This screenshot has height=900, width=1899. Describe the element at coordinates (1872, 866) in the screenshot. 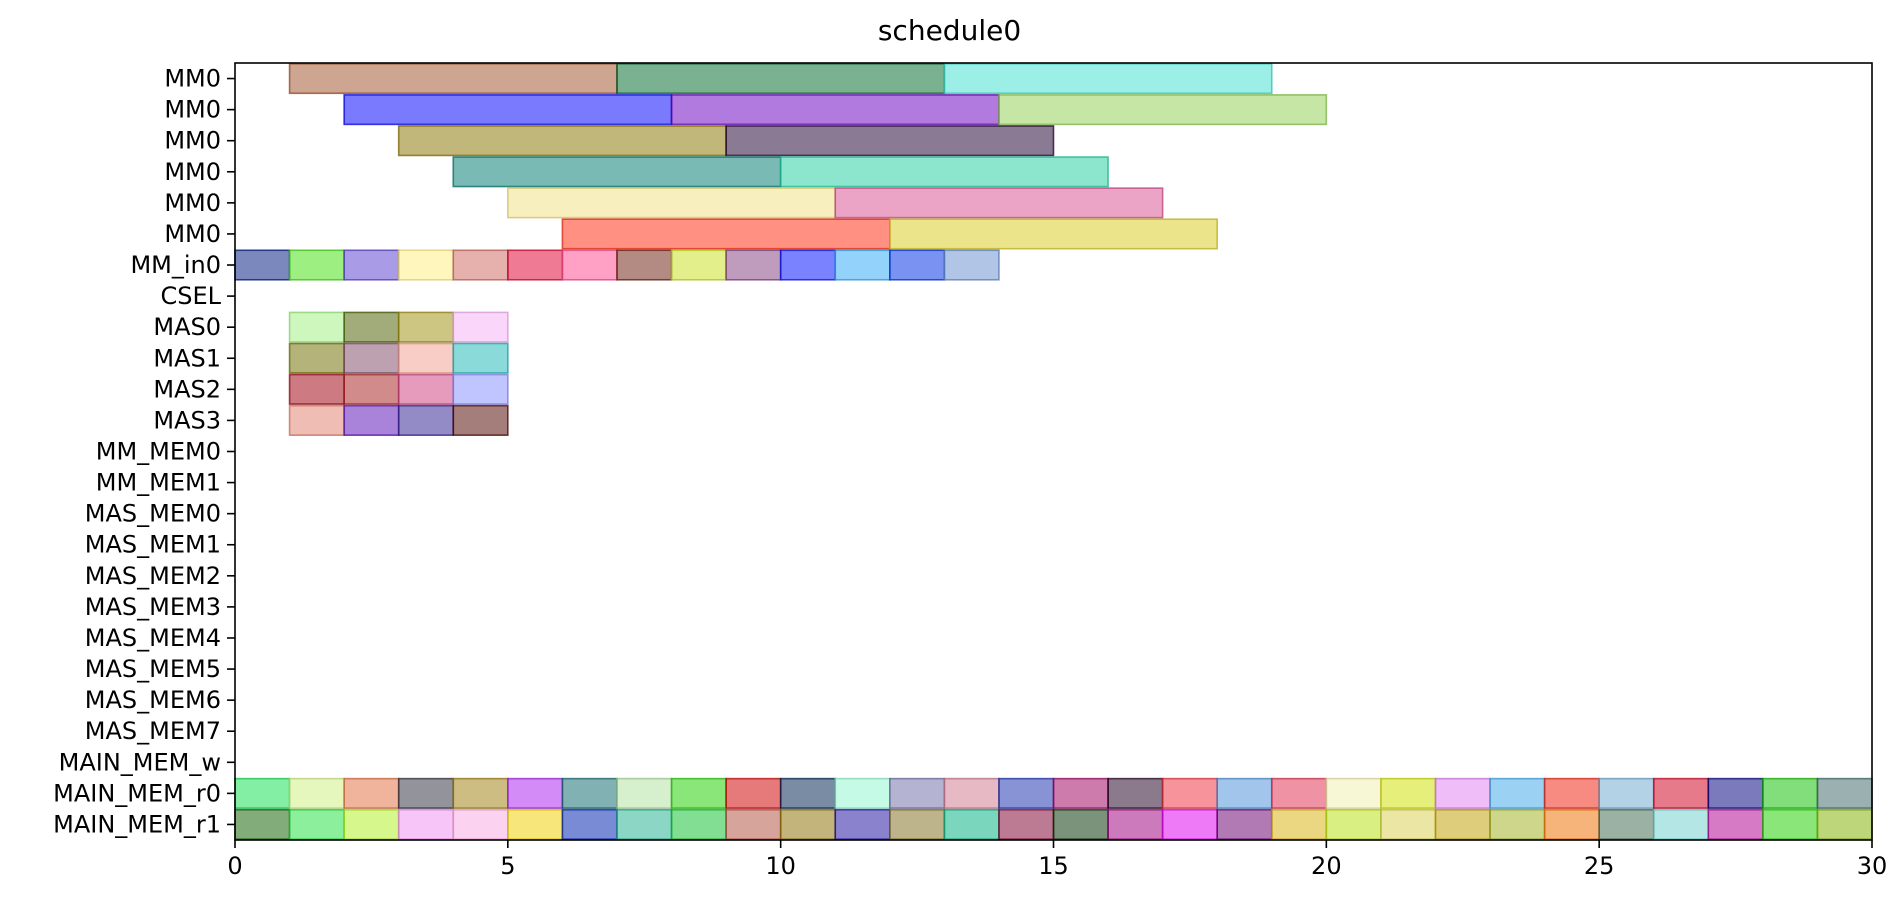

I see `x-tick-label: 30` at that location.